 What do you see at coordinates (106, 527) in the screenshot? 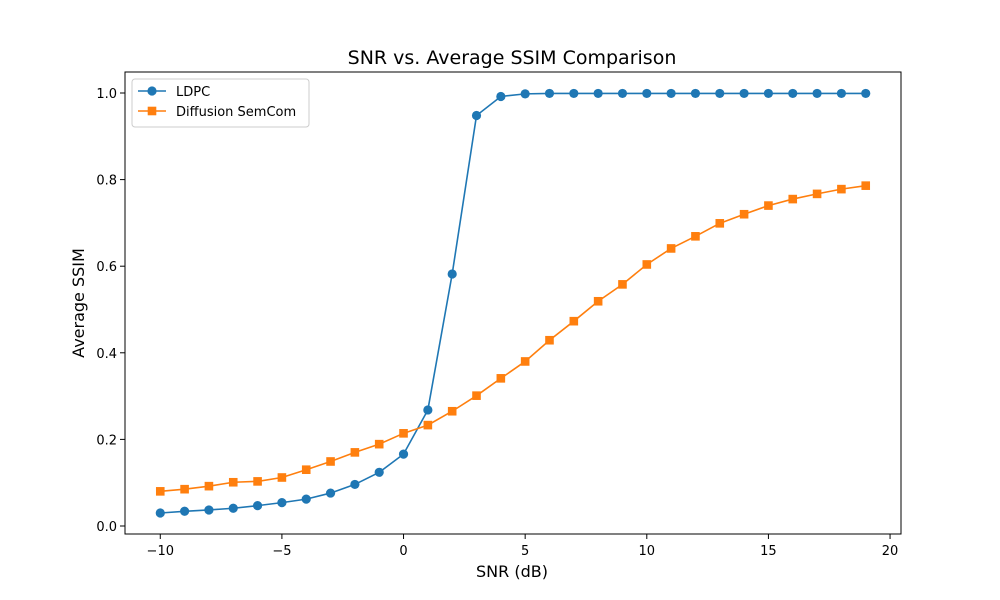
I see `y-tick-label: 0.0` at bounding box center [106, 527].